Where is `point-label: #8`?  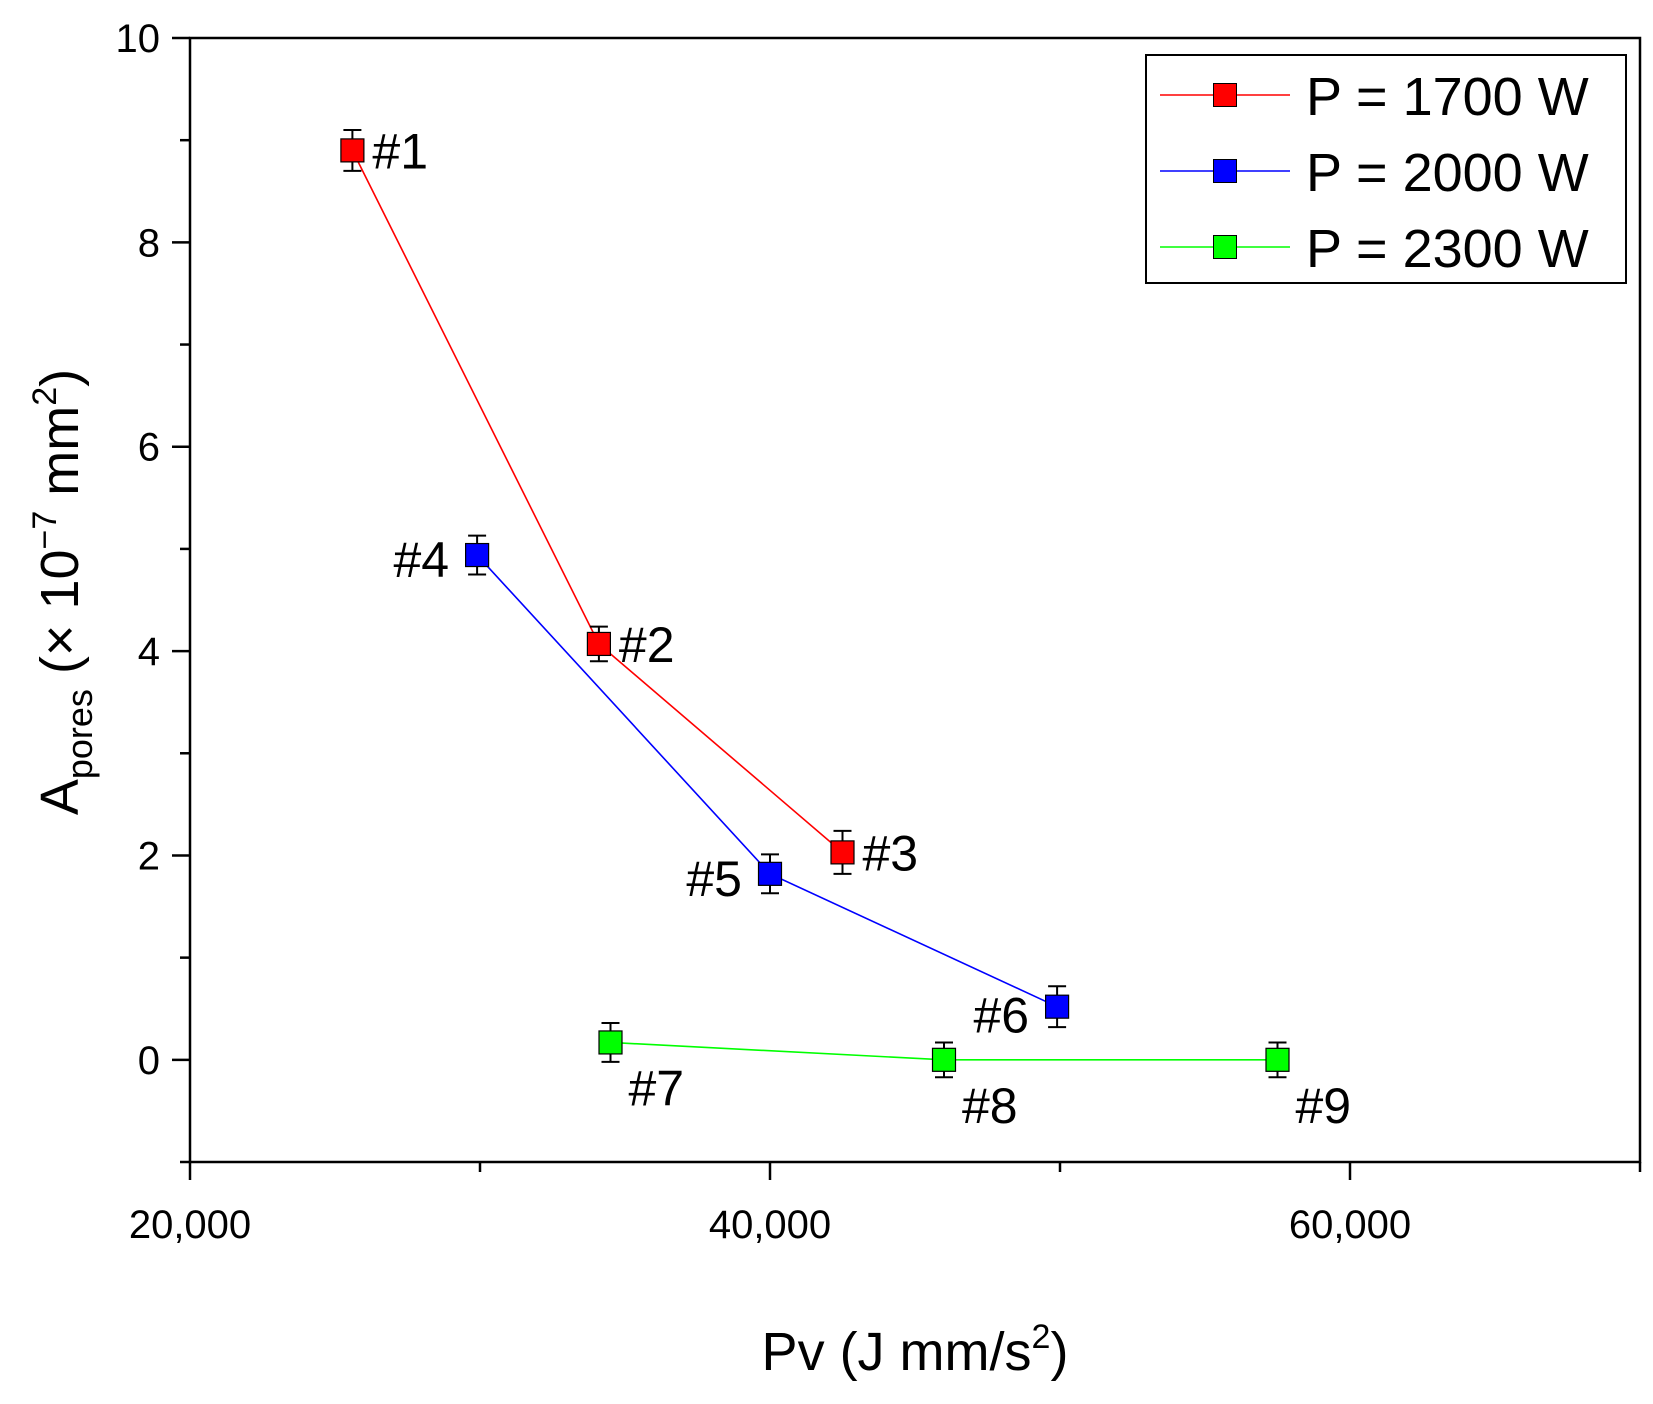 point-label: #8 is located at coordinates (990, 1106).